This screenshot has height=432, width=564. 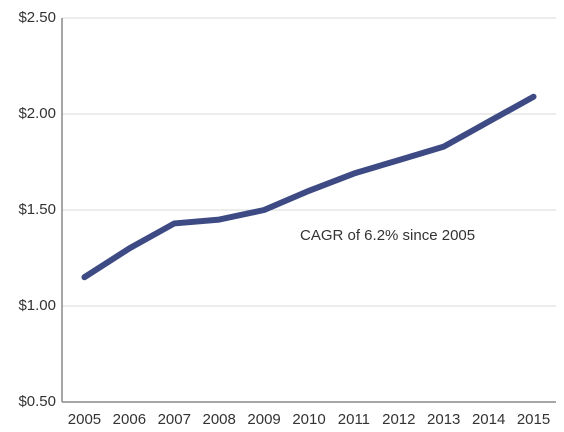 What do you see at coordinates (37, 305) in the screenshot?
I see `y-tick-label: $1.00` at bounding box center [37, 305].